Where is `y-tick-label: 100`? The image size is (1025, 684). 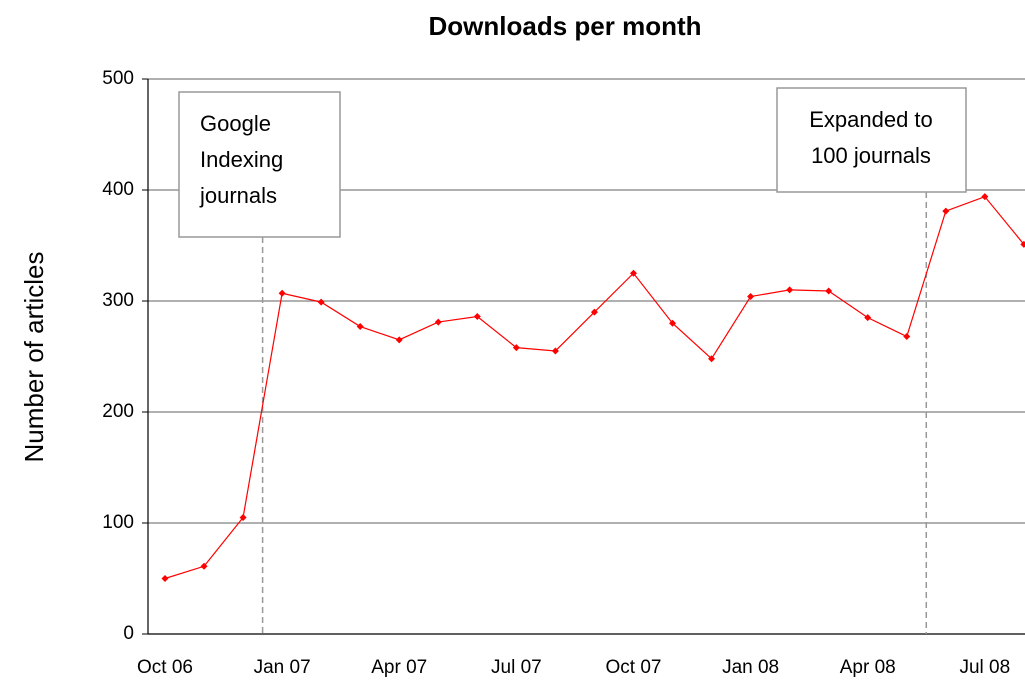
y-tick-label: 100 is located at coordinates (118, 522).